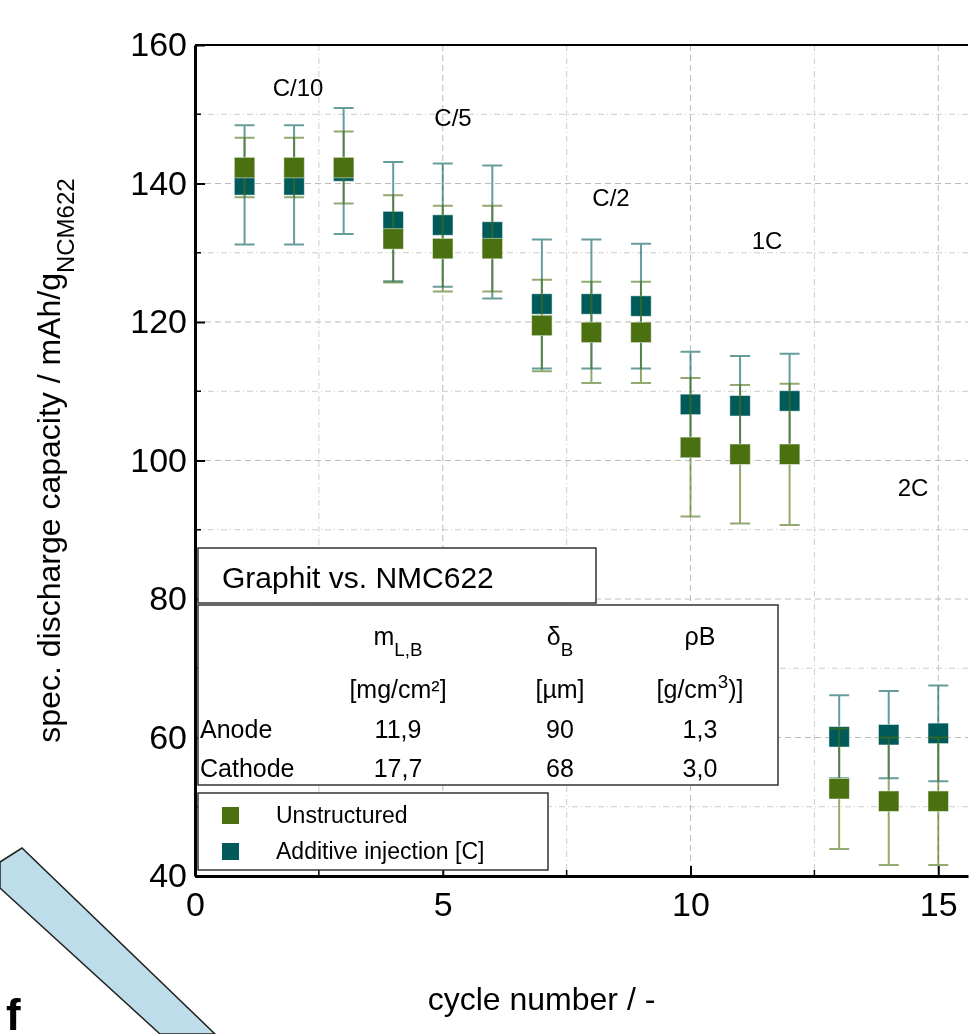 The width and height of the screenshot is (970, 1034). I want to click on annotation: [g/cm$^{3}$)], so click(700, 686).